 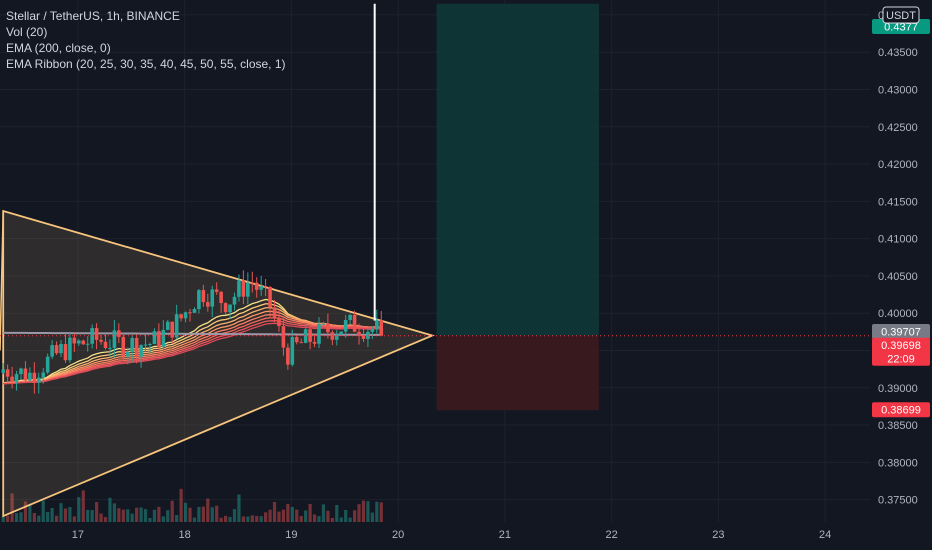 What do you see at coordinates (398, 535) in the screenshot?
I see `time-tick-label: 20` at bounding box center [398, 535].